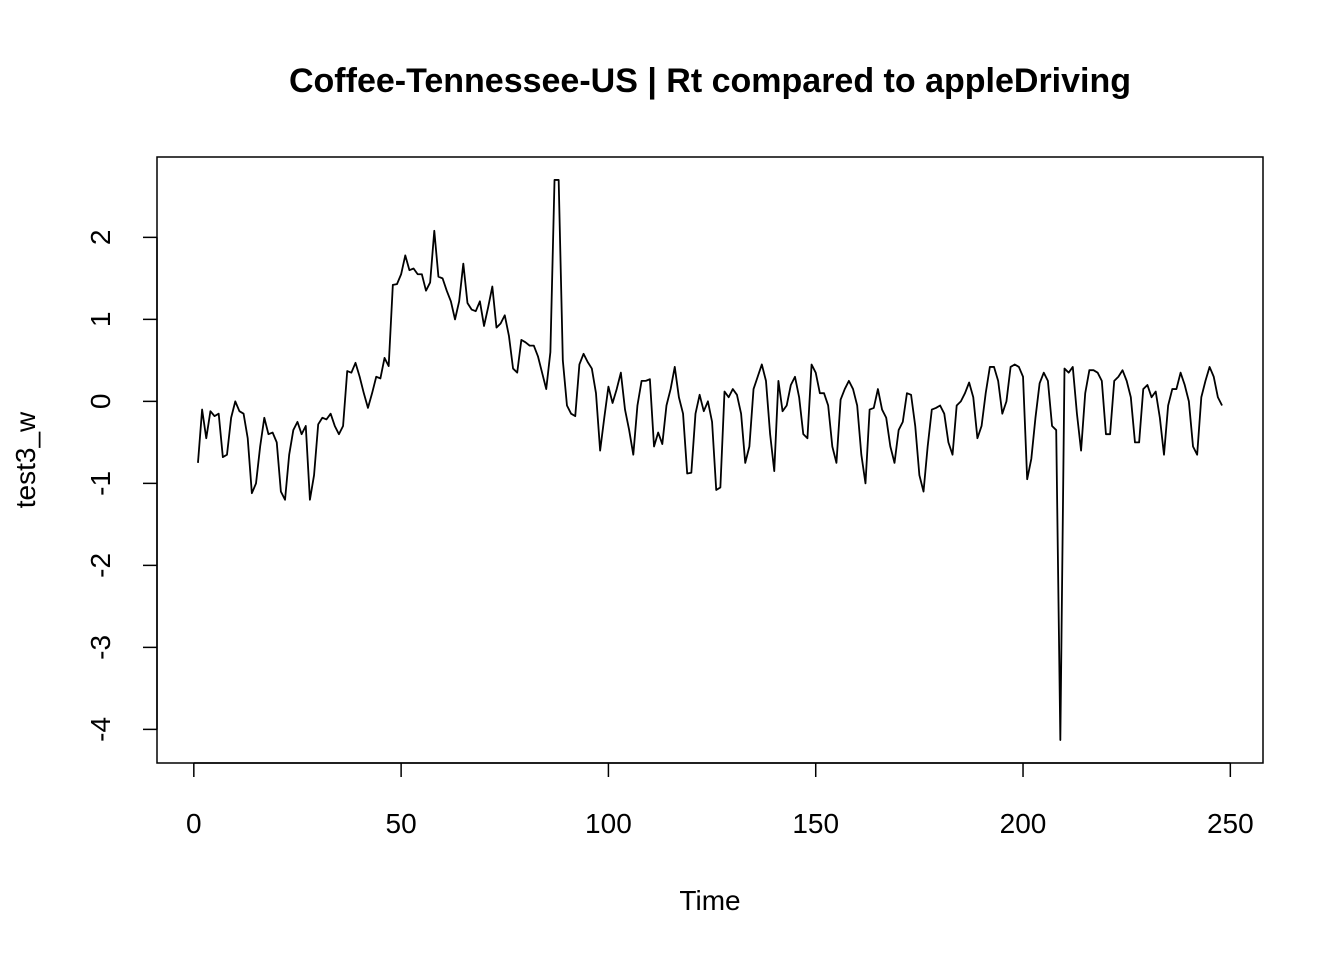 Image resolution: width=1344 pixels, height=960 pixels. What do you see at coordinates (100, 402) in the screenshot?
I see `y-tick-label: 0` at bounding box center [100, 402].